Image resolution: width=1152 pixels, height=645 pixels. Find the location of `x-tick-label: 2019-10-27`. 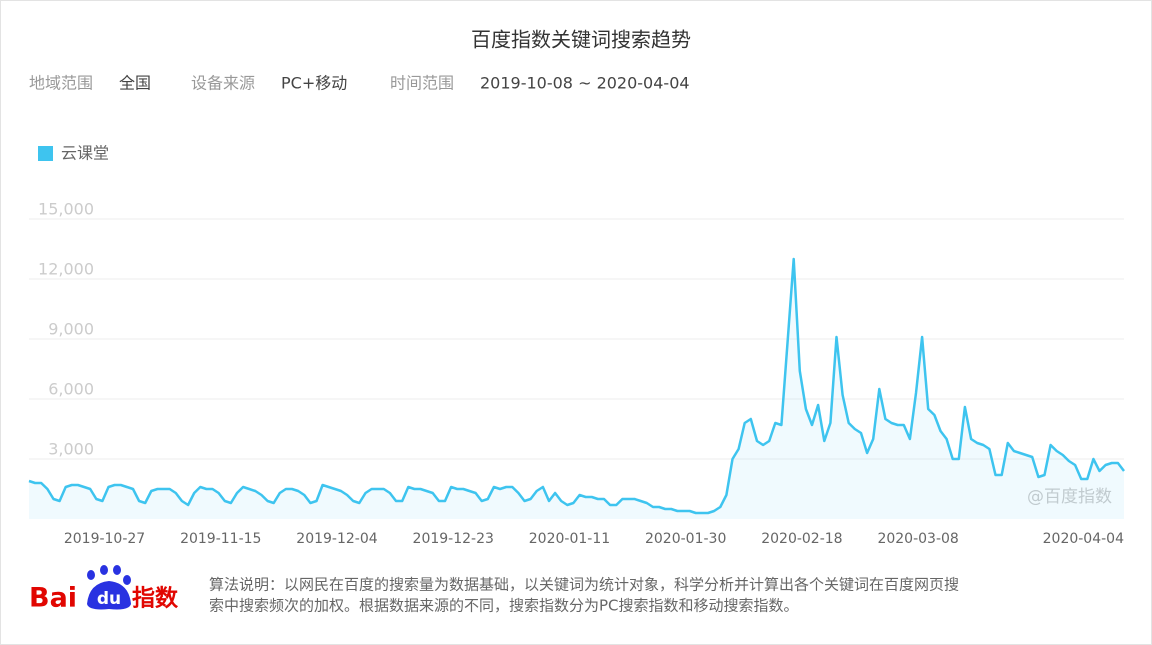

x-tick-label: 2019-10-27 is located at coordinates (104, 539).